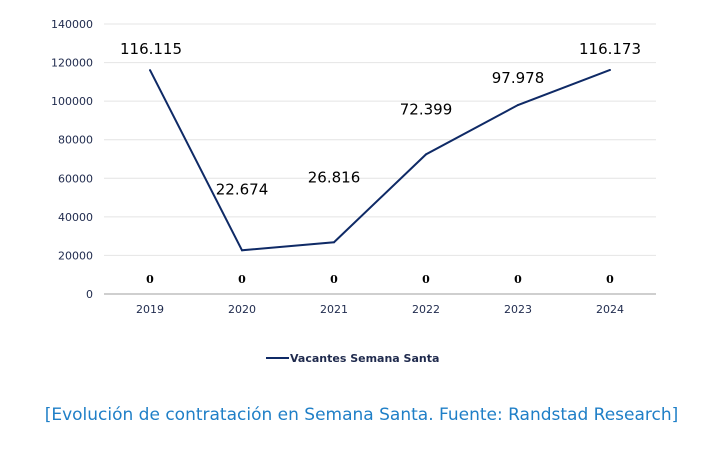 The image size is (723, 463). Describe the element at coordinates (75, 178) in the screenshot. I see `y-tick-label: 60000` at that location.